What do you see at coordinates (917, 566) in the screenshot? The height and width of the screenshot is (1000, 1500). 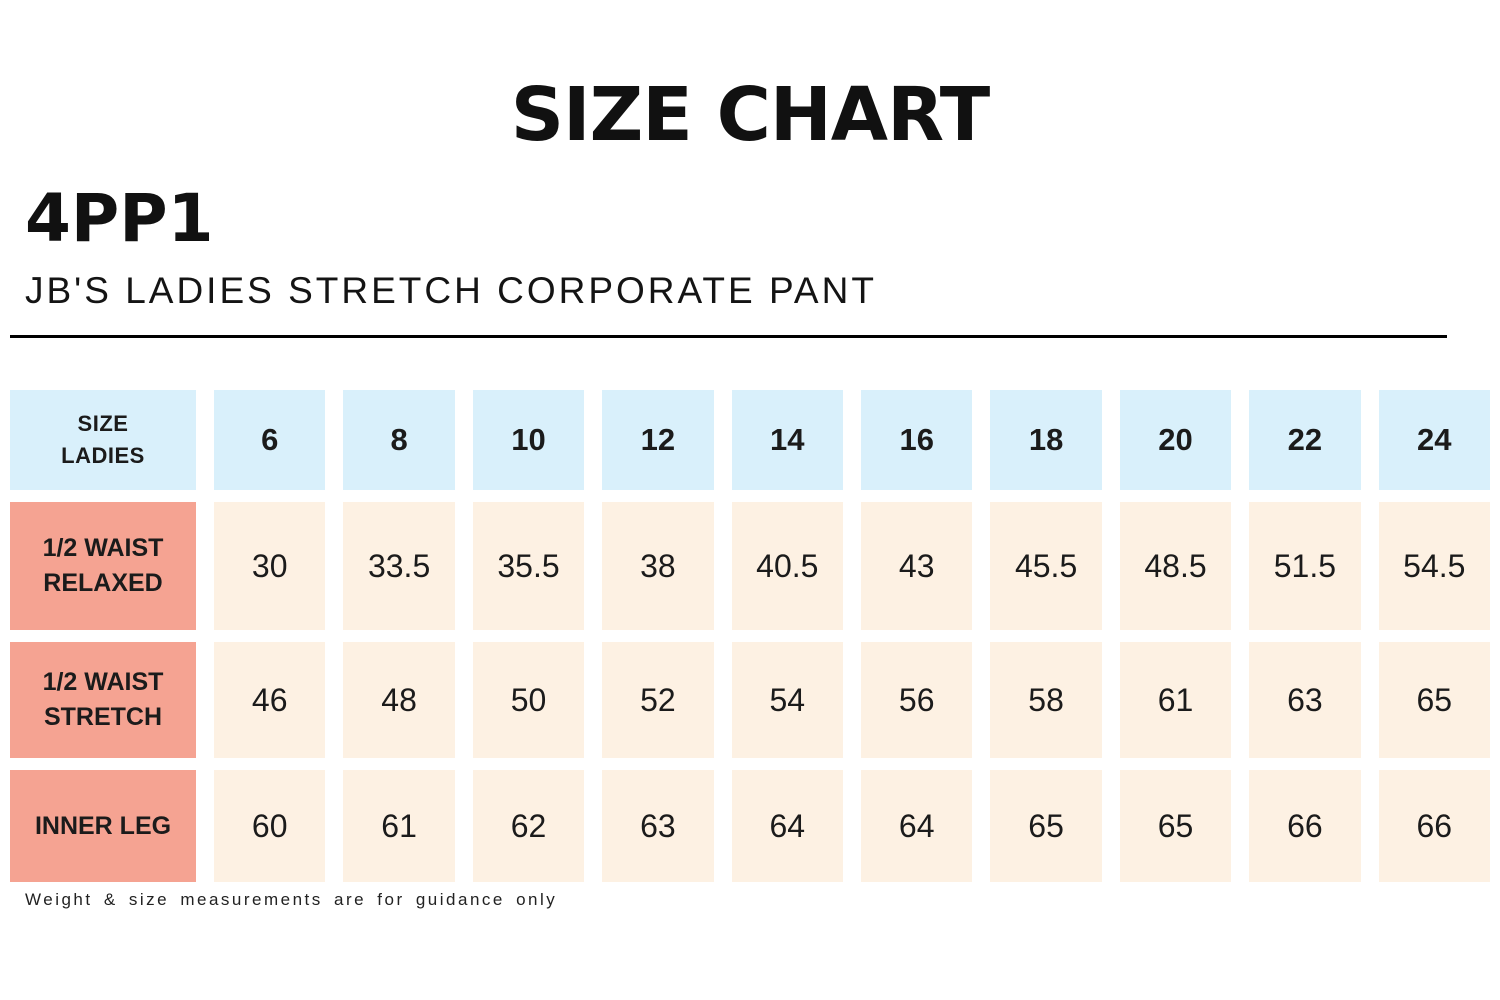 I see `value-cell-r0-c5: 43` at bounding box center [917, 566].